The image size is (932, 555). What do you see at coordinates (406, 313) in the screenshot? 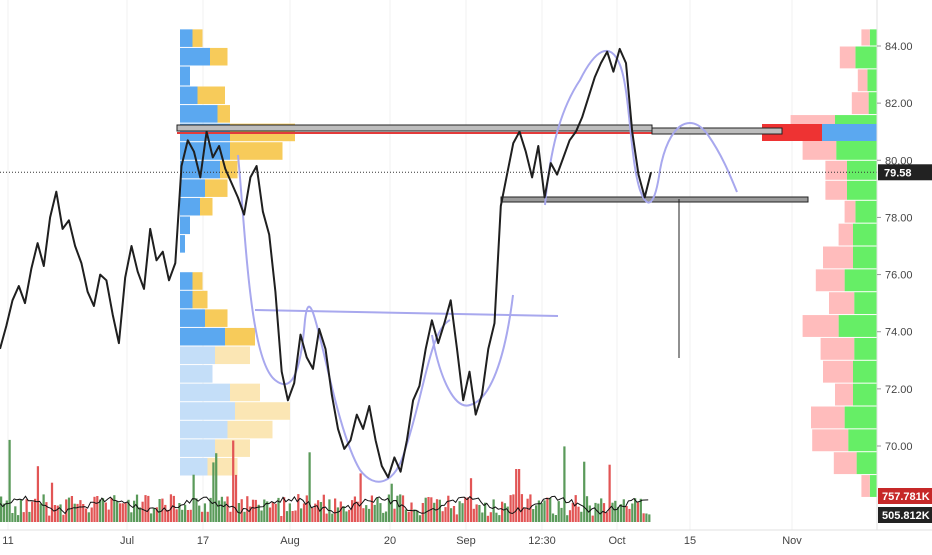
I see `neckline` at bounding box center [406, 313].